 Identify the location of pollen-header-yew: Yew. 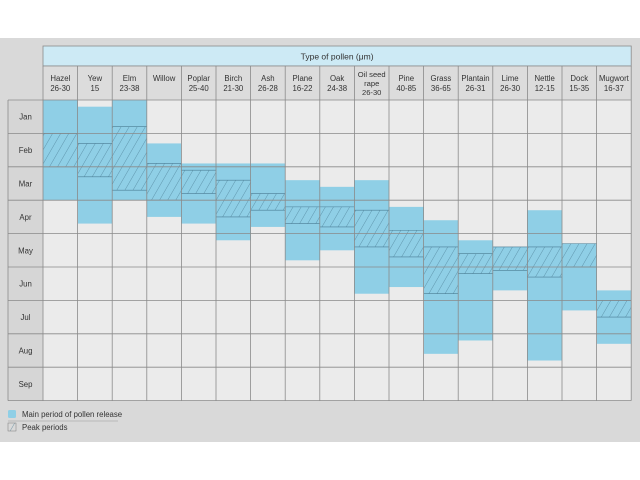
(95, 78).